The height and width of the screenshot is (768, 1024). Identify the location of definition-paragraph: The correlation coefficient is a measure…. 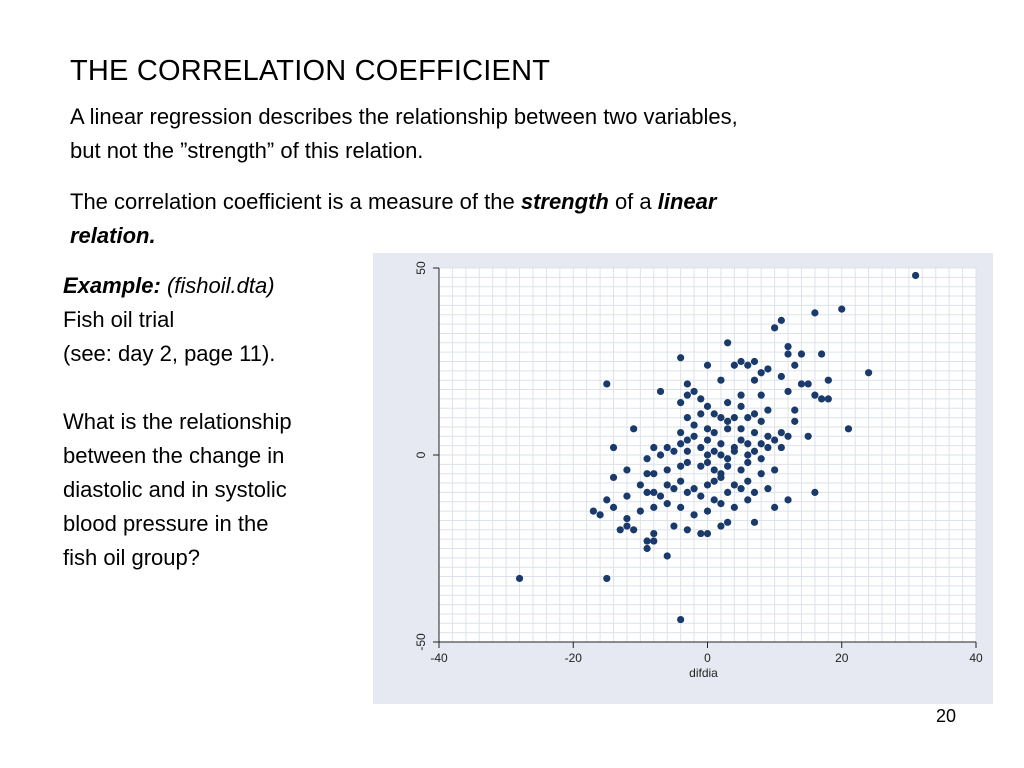
(510, 219).